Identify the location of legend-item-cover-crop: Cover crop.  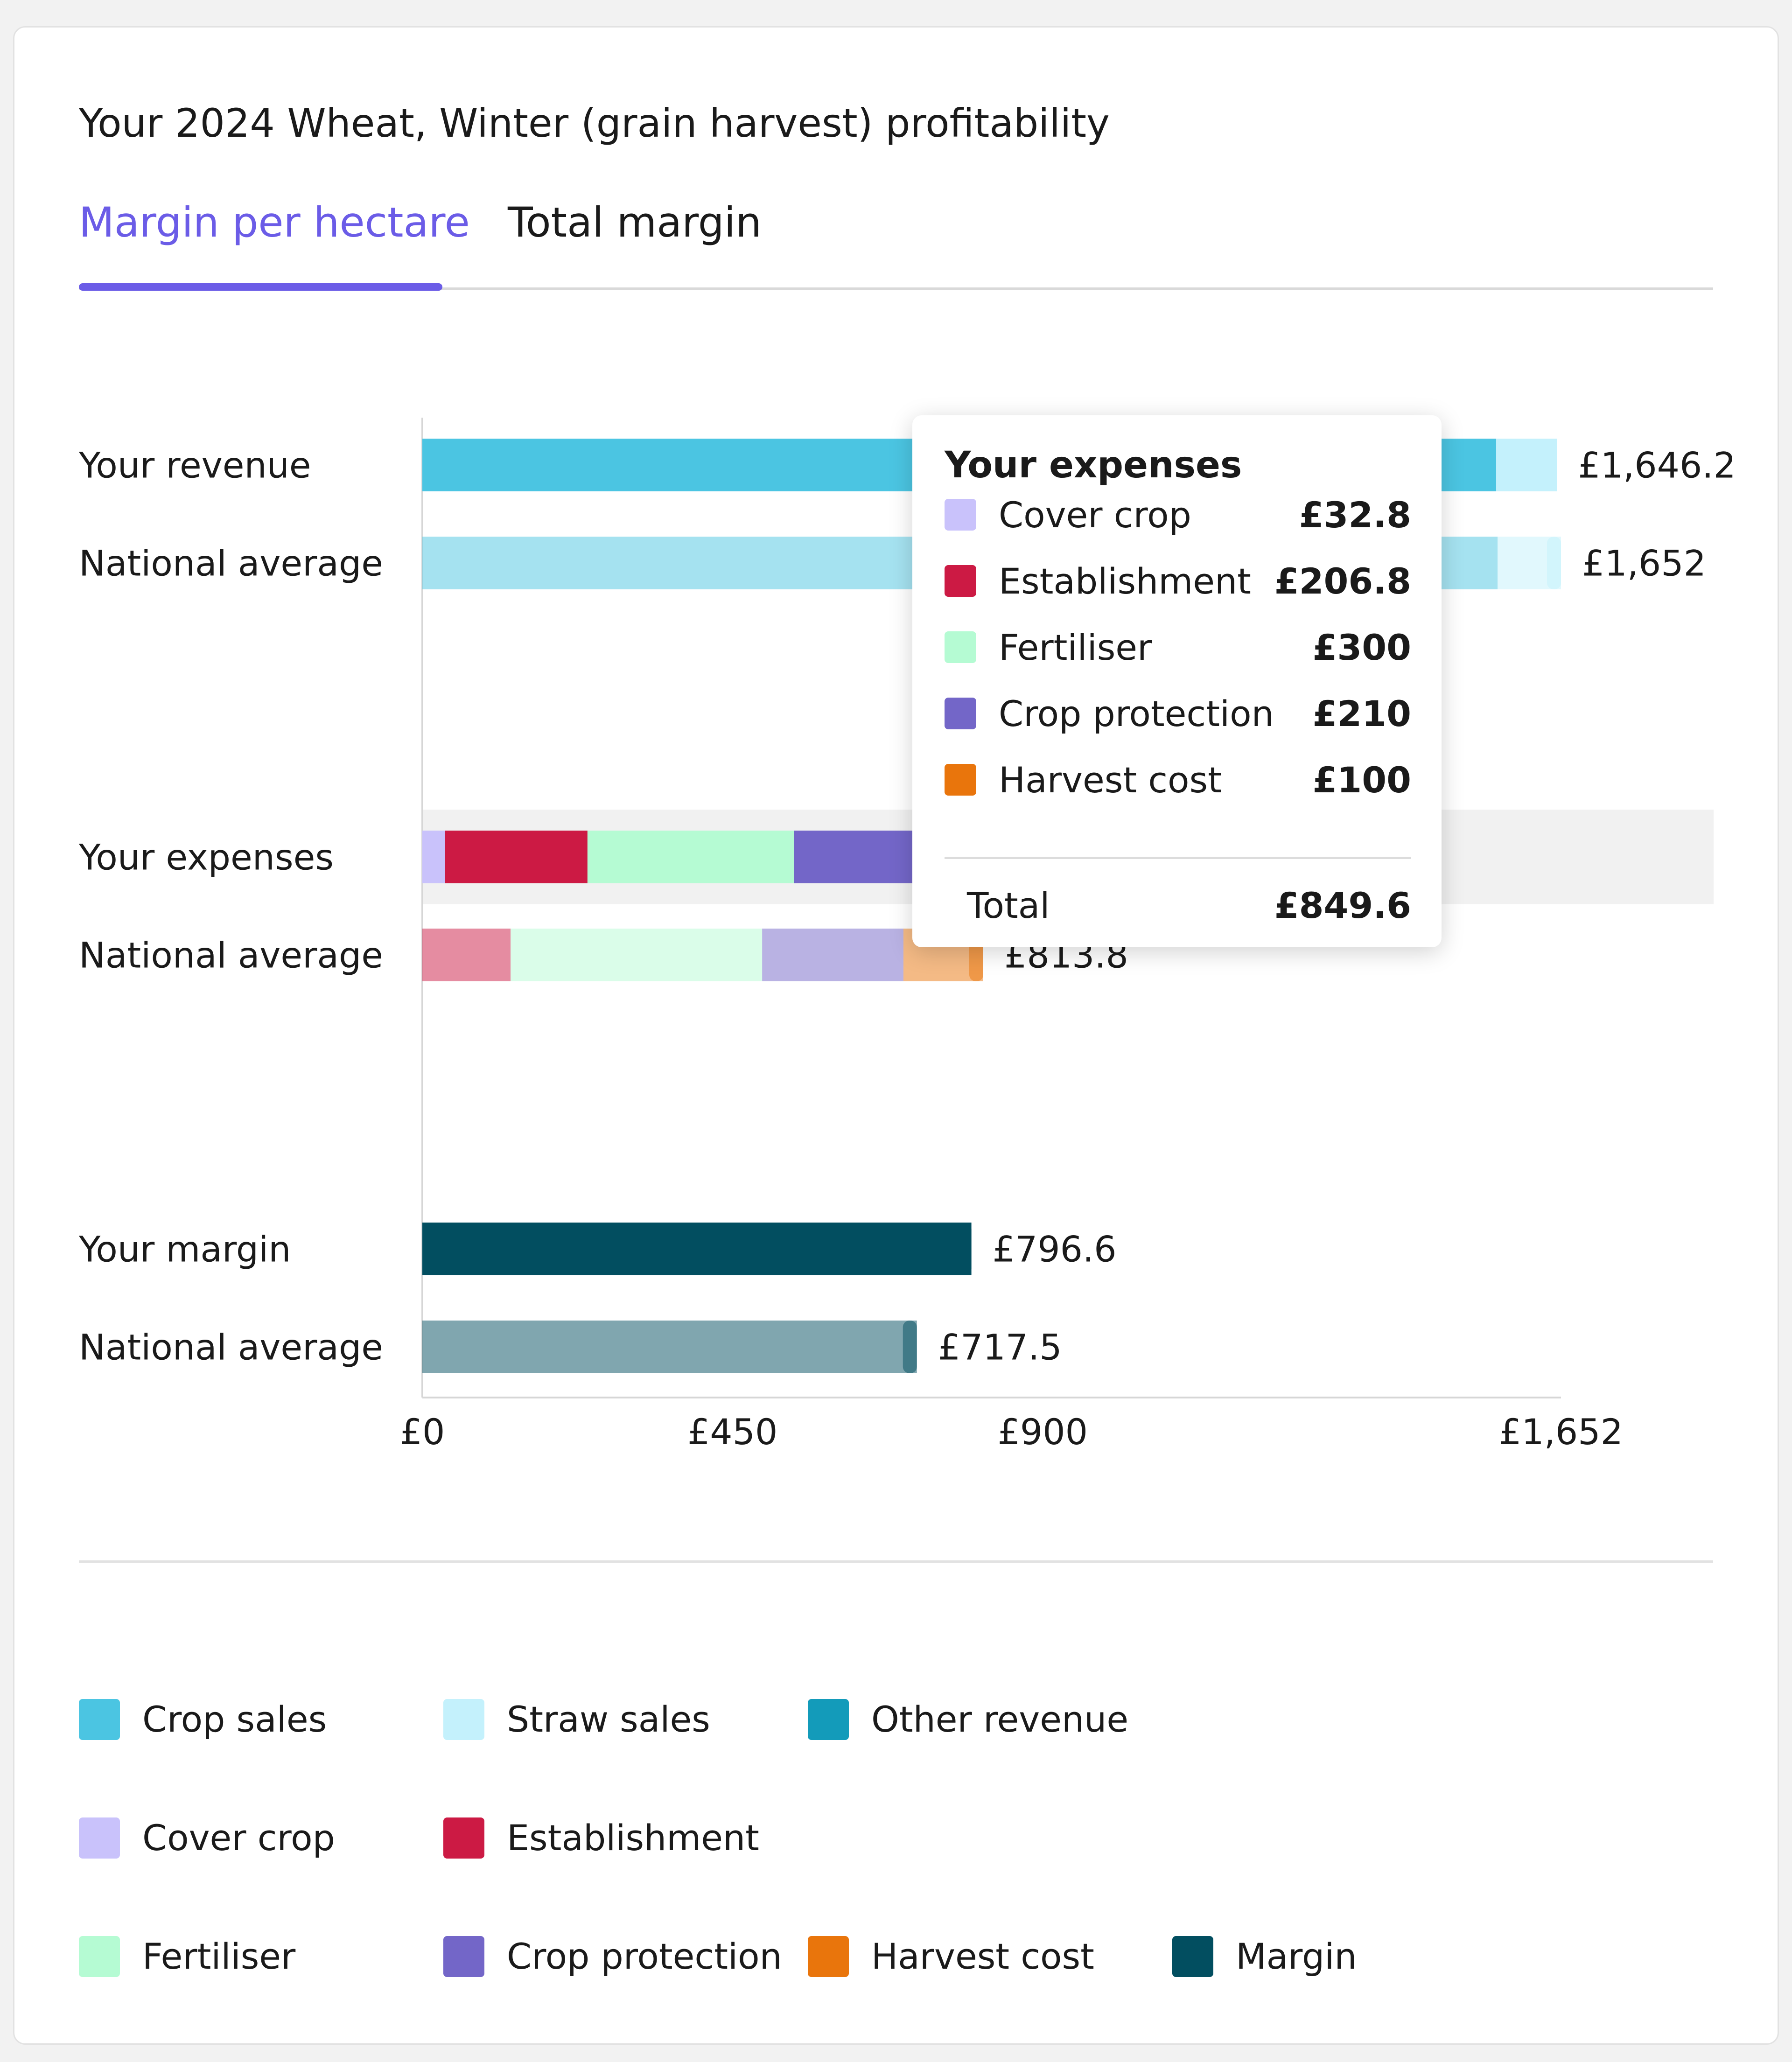
(207, 1838).